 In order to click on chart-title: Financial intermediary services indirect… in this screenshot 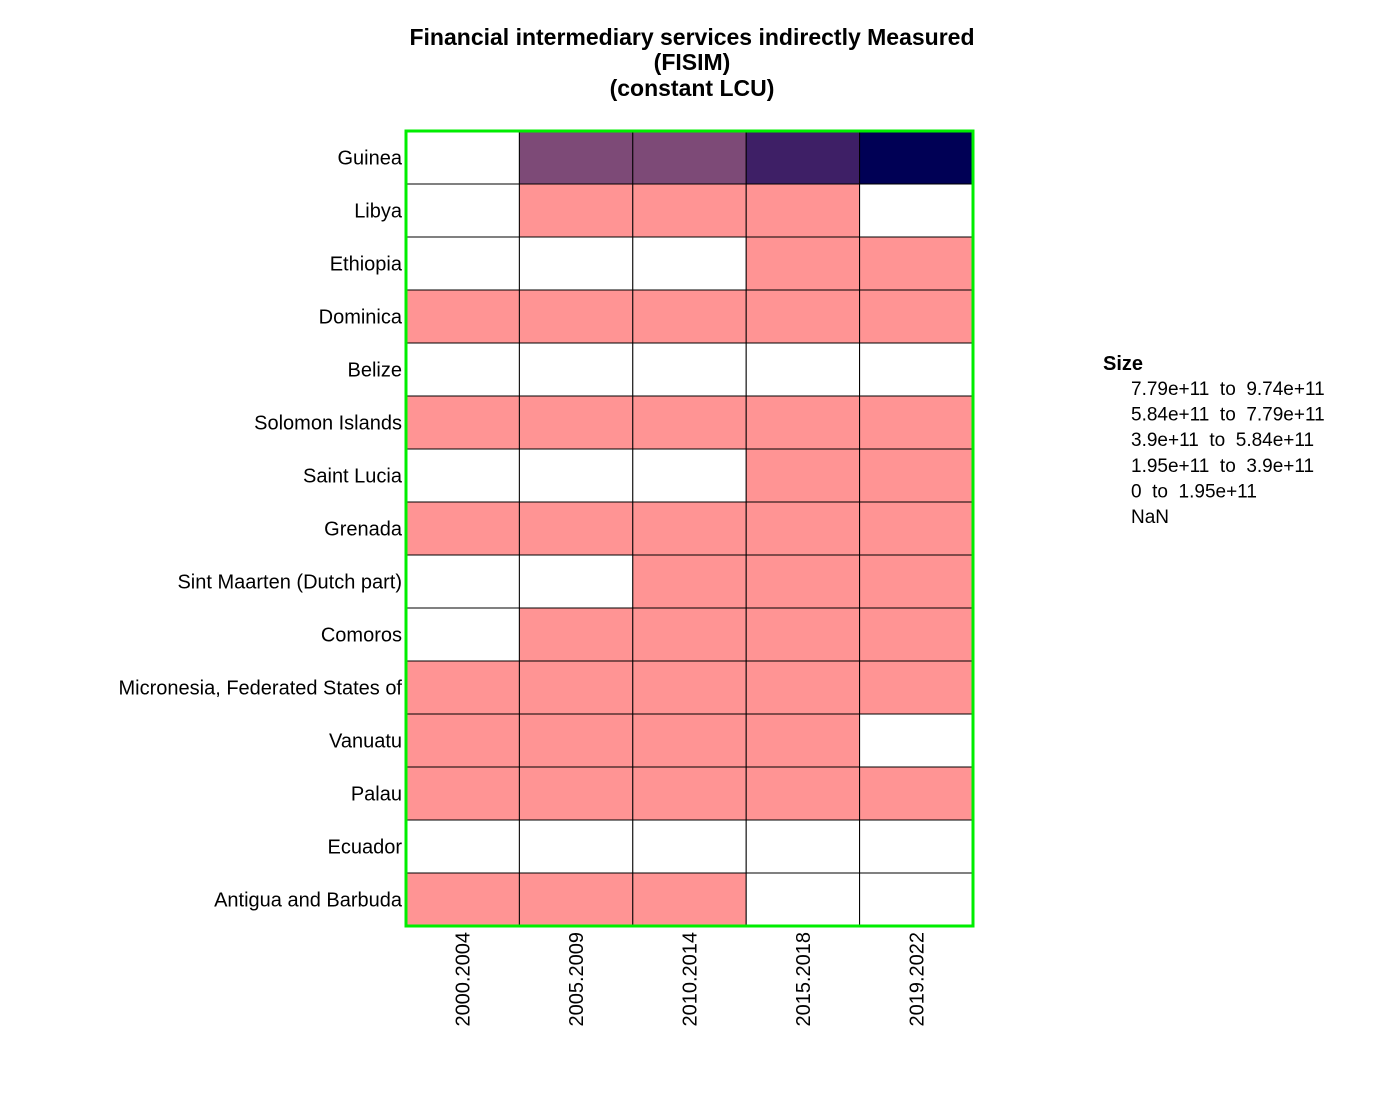, I will do `click(691, 62)`.